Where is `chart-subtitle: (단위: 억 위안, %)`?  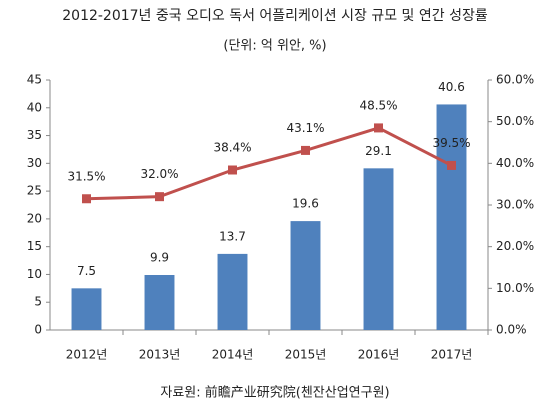
chart-subtitle: (단위: 억 위안, %) is located at coordinates (274, 46).